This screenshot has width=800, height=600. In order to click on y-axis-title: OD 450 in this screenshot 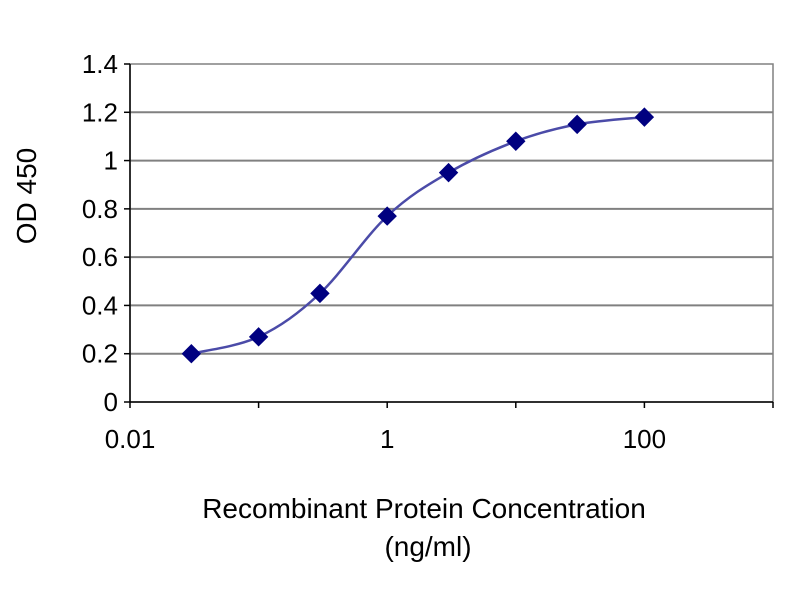, I will do `click(26, 196)`.